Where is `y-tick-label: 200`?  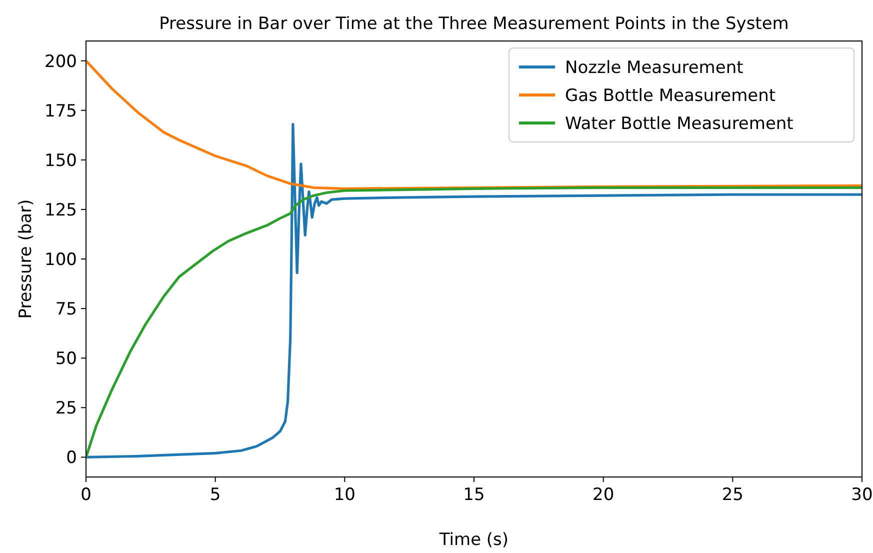 y-tick-label: 200 is located at coordinates (60, 62).